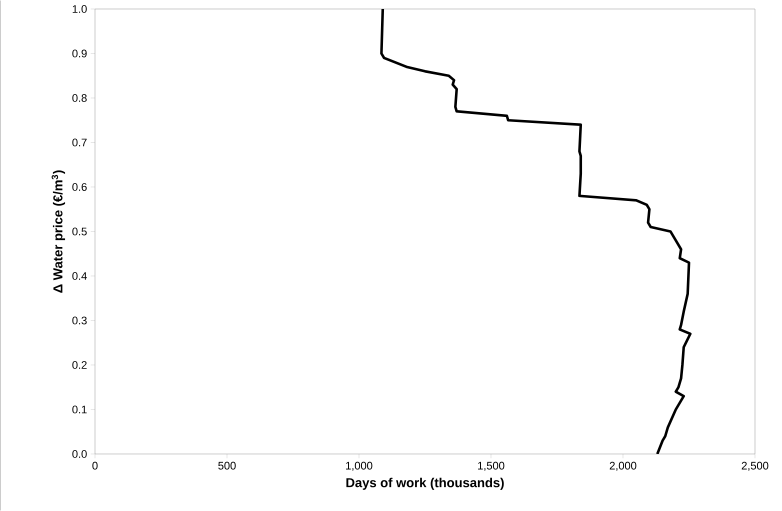 Image resolution: width=782 pixels, height=511 pixels. What do you see at coordinates (227, 466) in the screenshot?
I see `x-tick-label: 500` at bounding box center [227, 466].